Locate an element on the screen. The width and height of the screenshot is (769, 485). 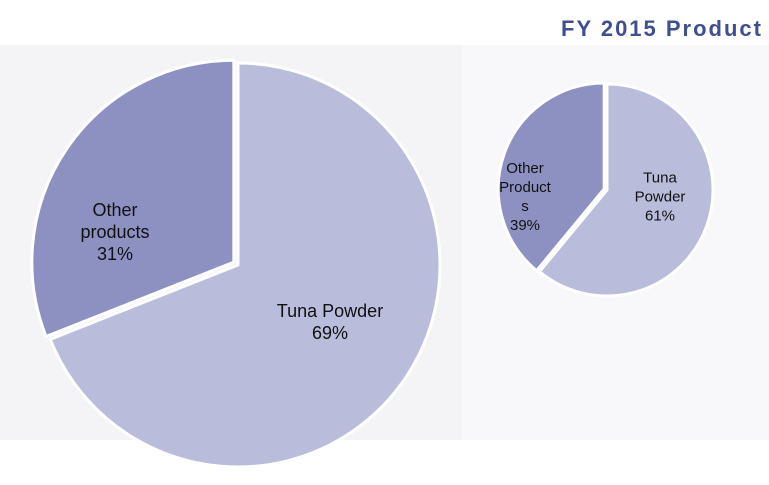
slice-label: Tuna Powder 61% is located at coordinates (660, 197).